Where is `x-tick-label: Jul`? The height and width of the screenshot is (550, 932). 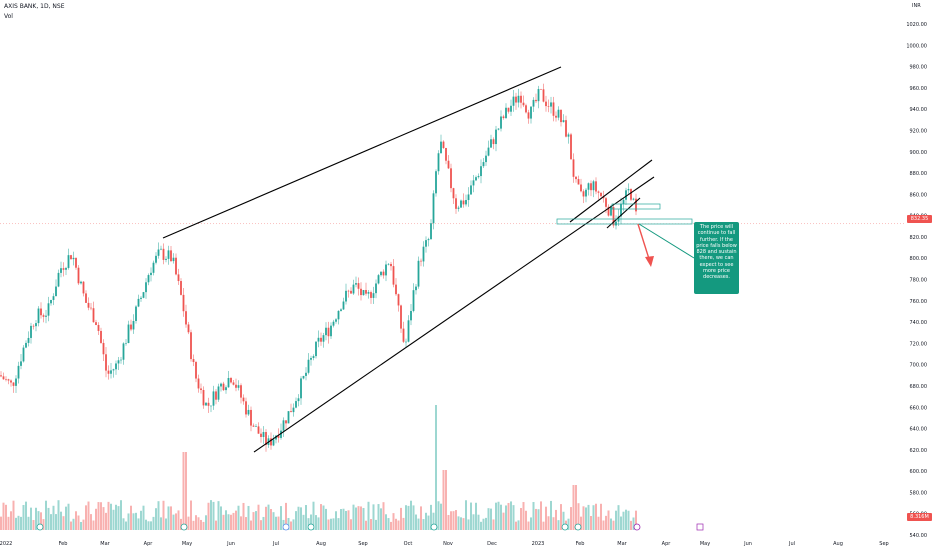
x-tick-label: Jul is located at coordinates (275, 544).